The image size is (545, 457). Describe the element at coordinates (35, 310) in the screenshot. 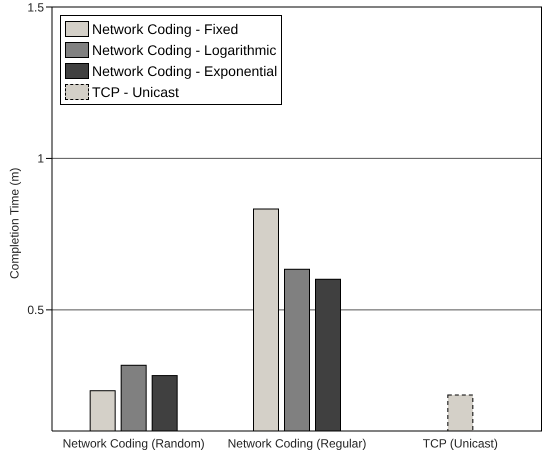

I see `y-tick-label: 0.5` at that location.